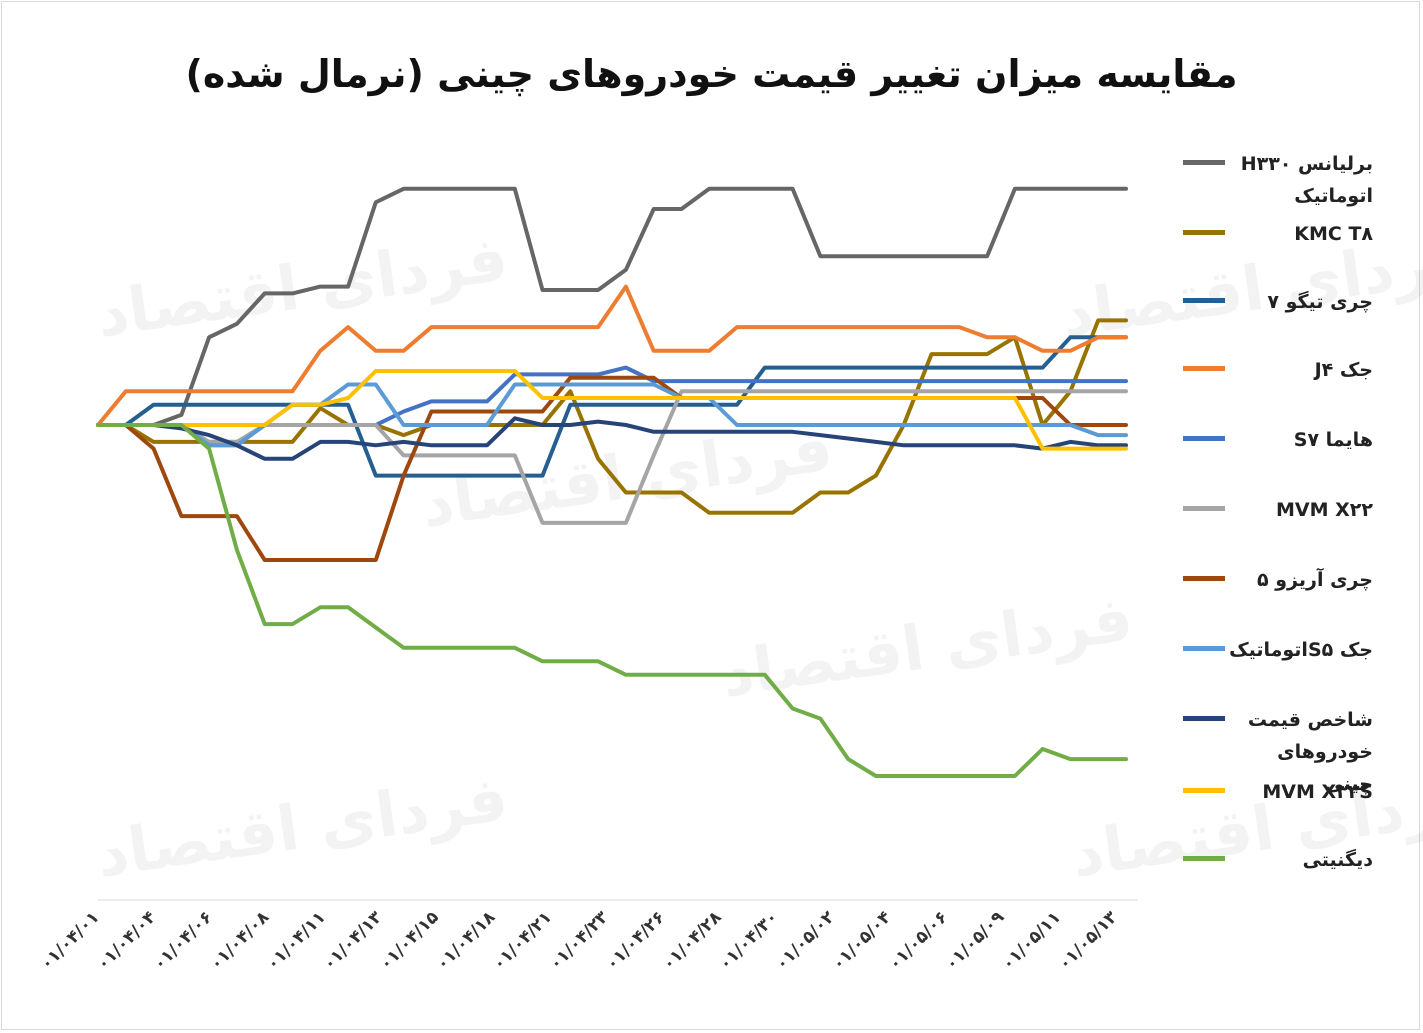 The image size is (1423, 1033). I want to click on x-tick-label: ۰۱/۰۴/۰۶, so click(183, 940).